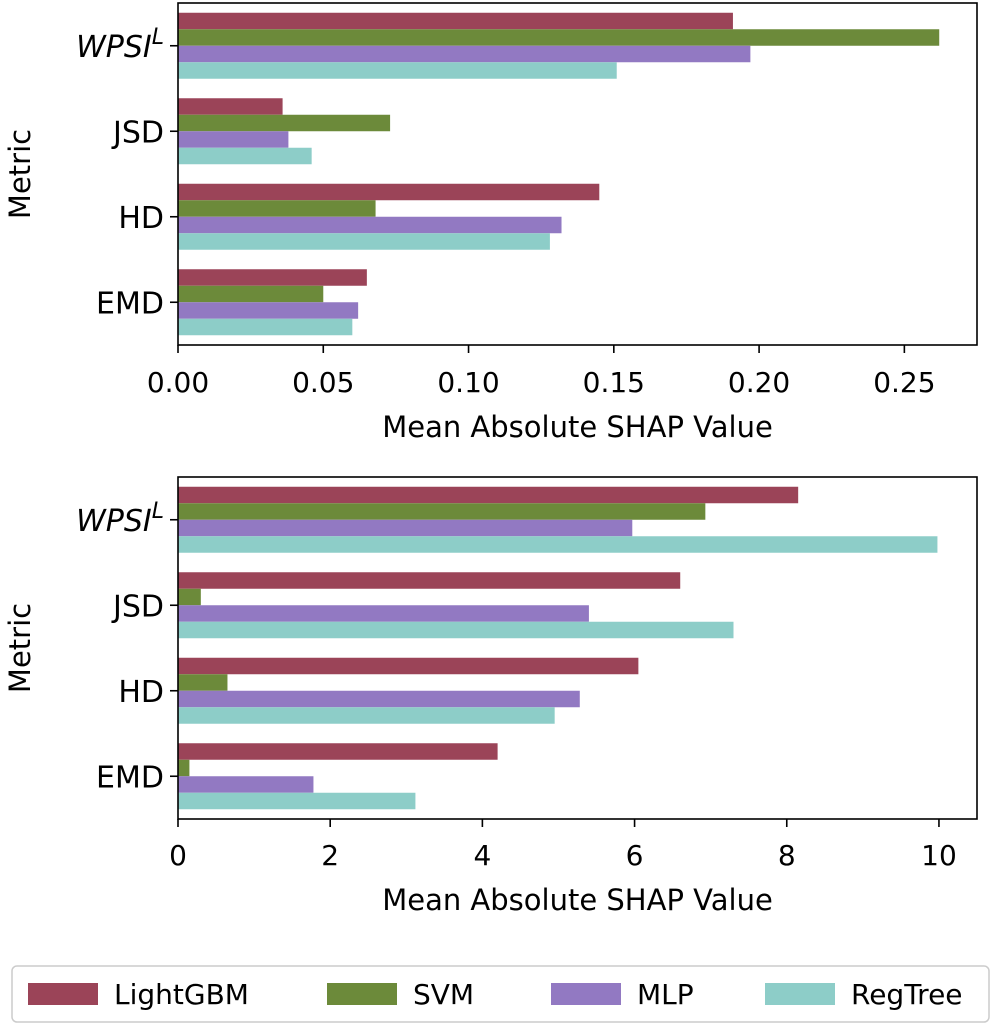 This screenshot has height=1026, width=996. What do you see at coordinates (482, 855) in the screenshot?
I see `x-tick-label: 4` at bounding box center [482, 855].